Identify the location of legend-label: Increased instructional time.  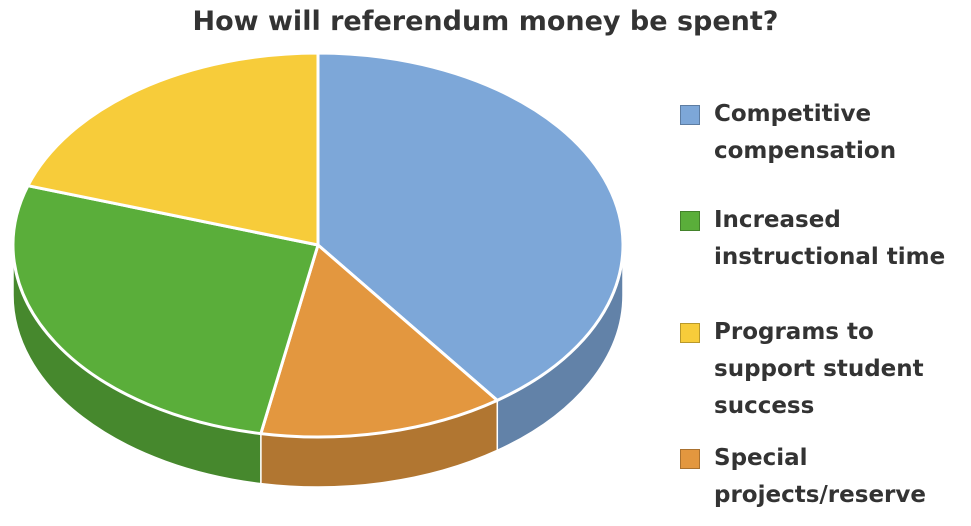
(830, 238).